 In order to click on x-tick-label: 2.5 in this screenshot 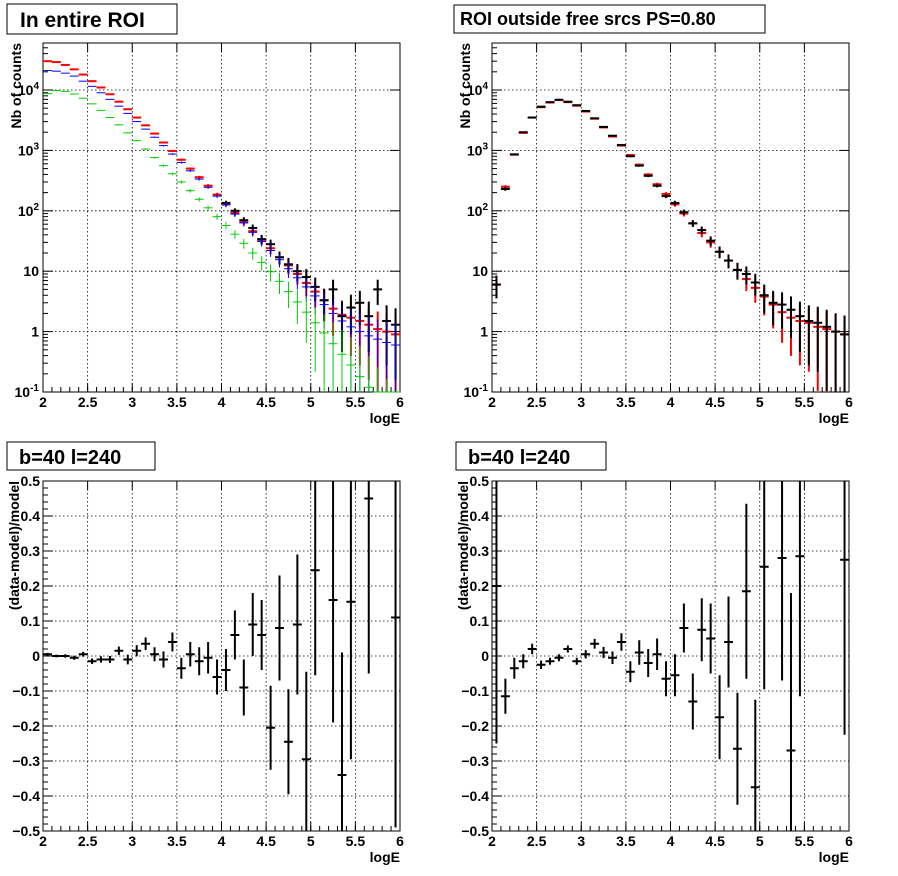, I will do `click(537, 841)`.